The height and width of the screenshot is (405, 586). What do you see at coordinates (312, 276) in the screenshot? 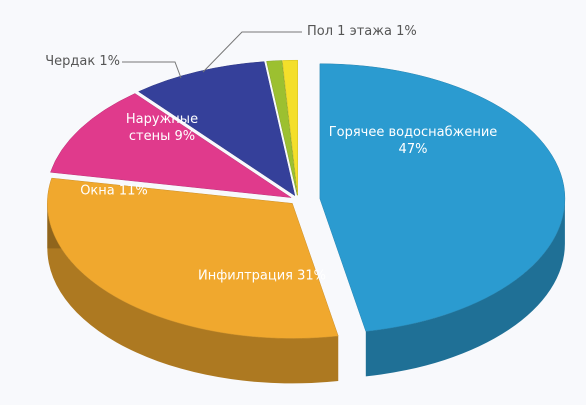
I see `value-label: 31%` at bounding box center [312, 276].